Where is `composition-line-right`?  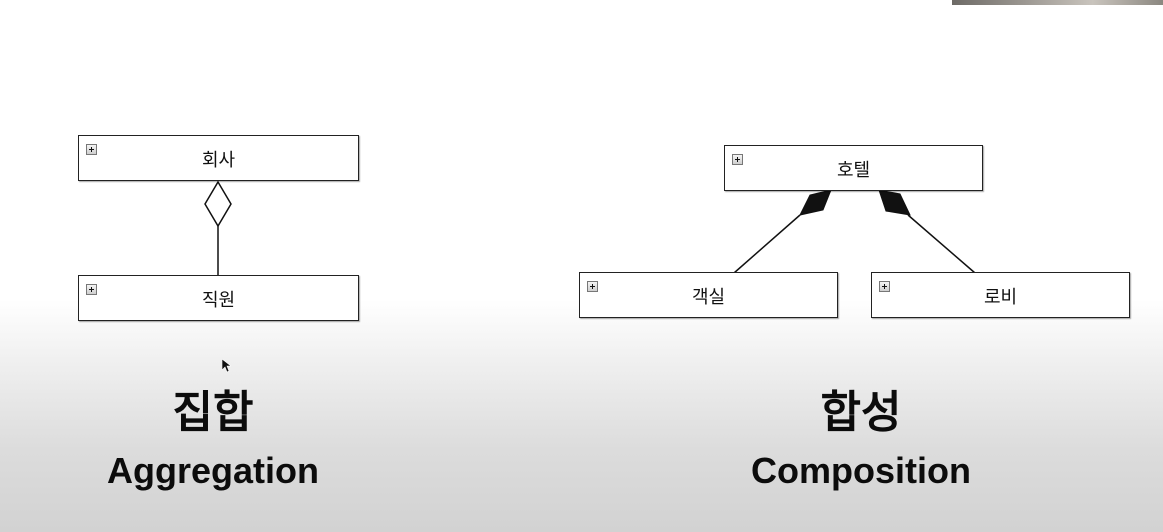 composition-line-right is located at coordinates (941, 244).